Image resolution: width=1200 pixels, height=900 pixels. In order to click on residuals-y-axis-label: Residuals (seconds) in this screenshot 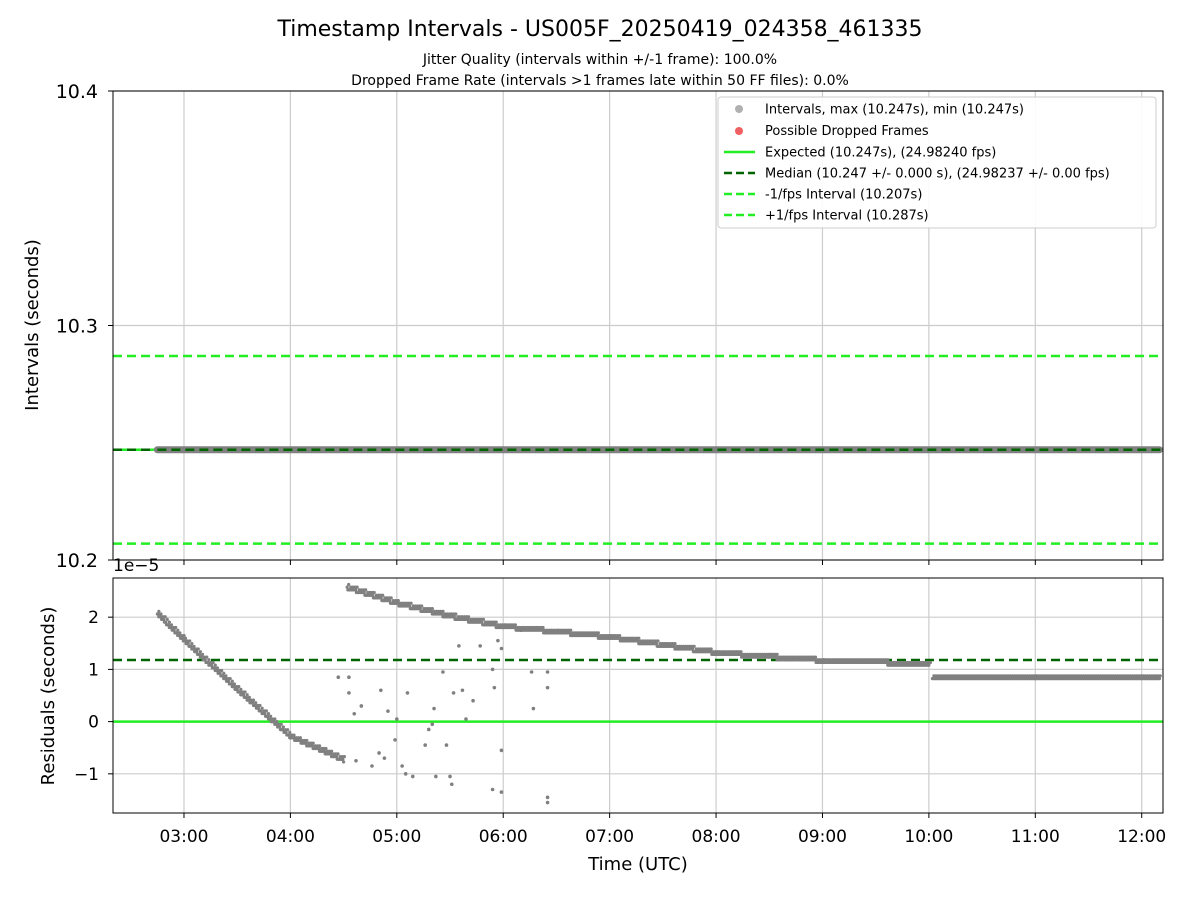, I will do `click(48, 696)`.